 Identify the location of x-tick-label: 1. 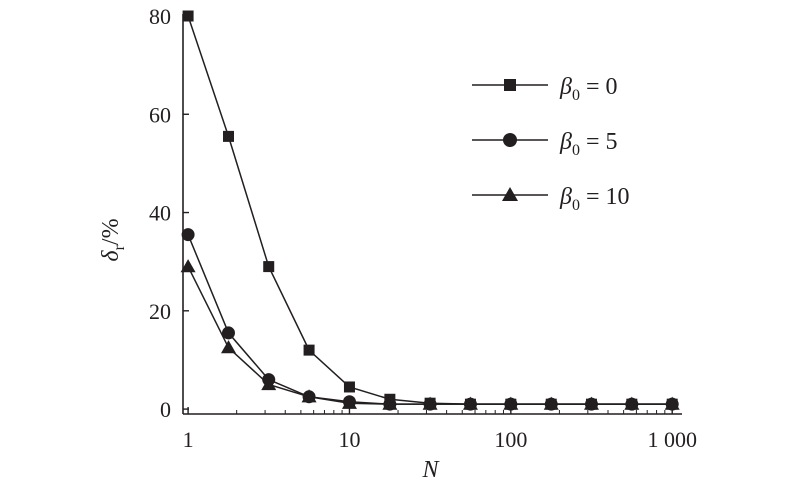
(188, 439).